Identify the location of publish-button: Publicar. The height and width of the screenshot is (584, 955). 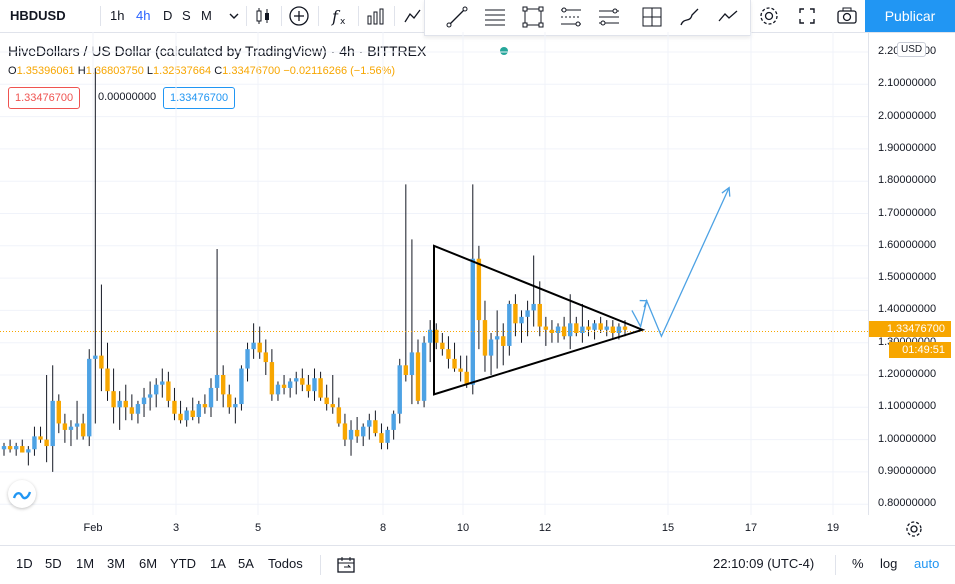
(910, 16).